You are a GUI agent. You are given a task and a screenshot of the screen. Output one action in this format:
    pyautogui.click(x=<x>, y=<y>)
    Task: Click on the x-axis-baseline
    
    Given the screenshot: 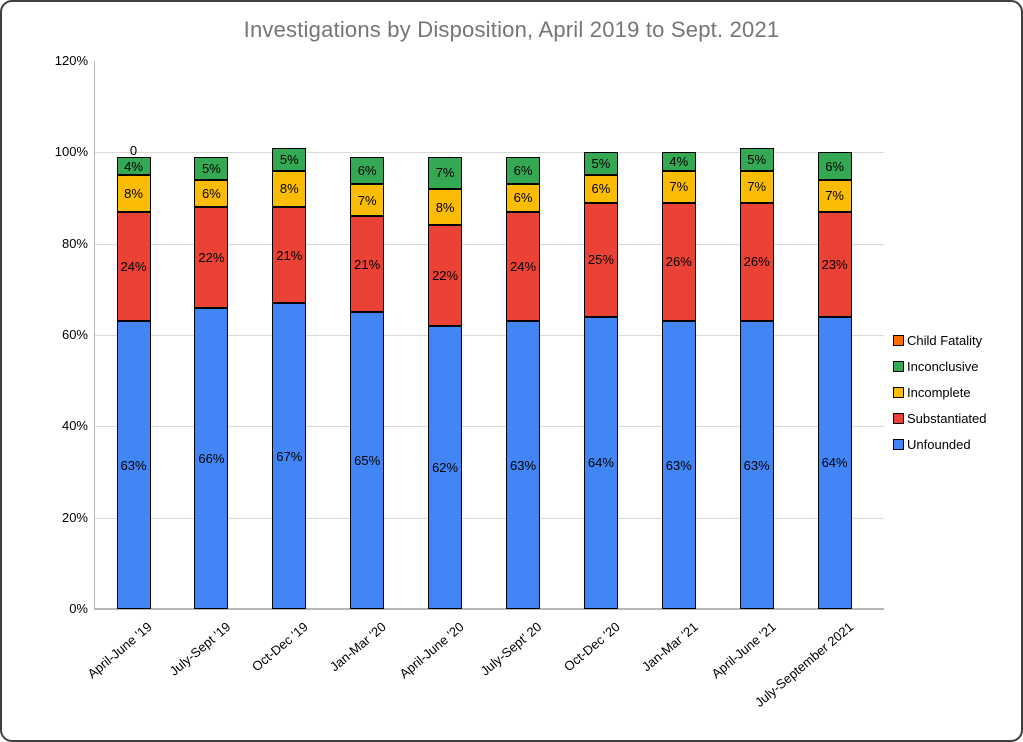 What is the action you would take?
    pyautogui.click(x=489, y=609)
    